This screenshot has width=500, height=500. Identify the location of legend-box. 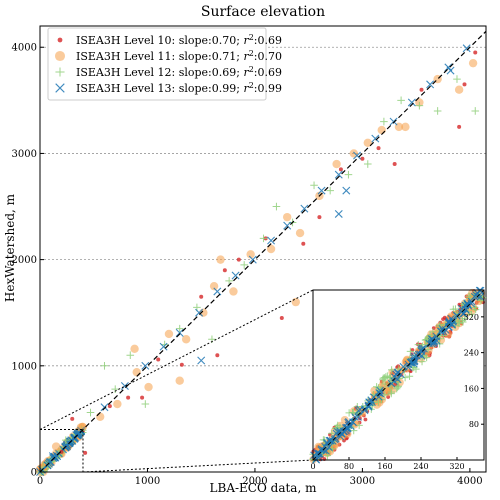
(157, 64).